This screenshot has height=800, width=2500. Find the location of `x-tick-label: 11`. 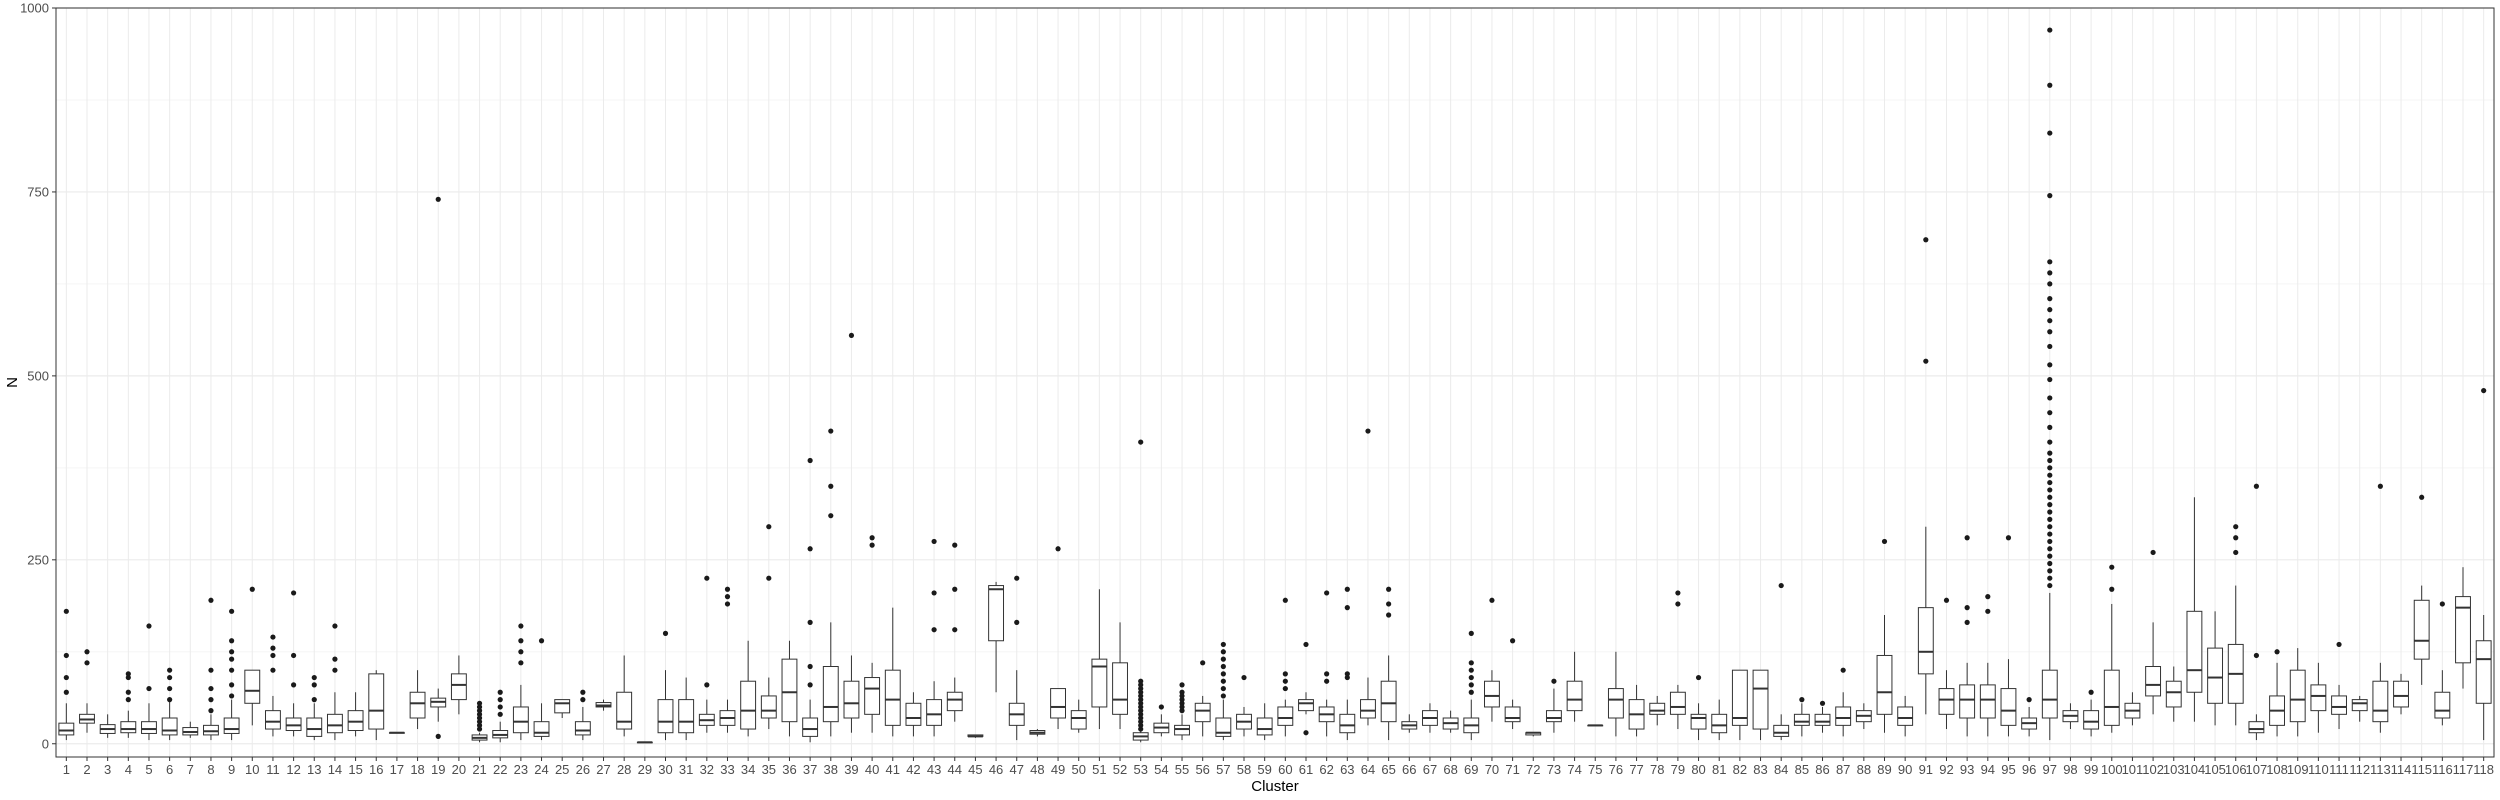

x-tick-label: 11 is located at coordinates (273, 769).